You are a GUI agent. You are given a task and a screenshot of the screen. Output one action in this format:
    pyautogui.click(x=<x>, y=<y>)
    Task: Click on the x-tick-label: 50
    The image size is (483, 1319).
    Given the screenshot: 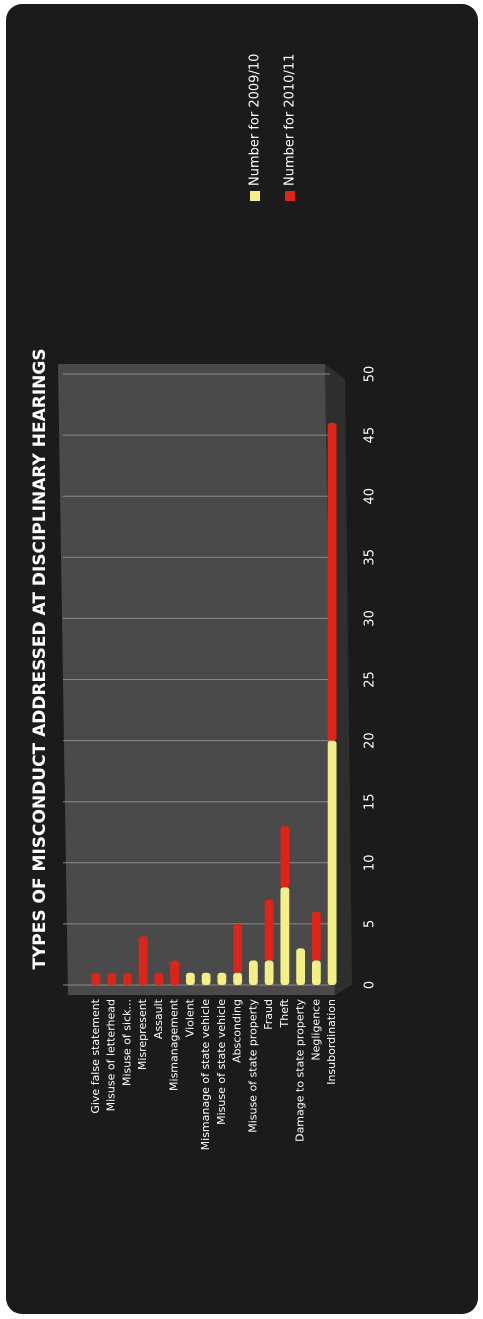 What is the action you would take?
    pyautogui.click(x=370, y=374)
    